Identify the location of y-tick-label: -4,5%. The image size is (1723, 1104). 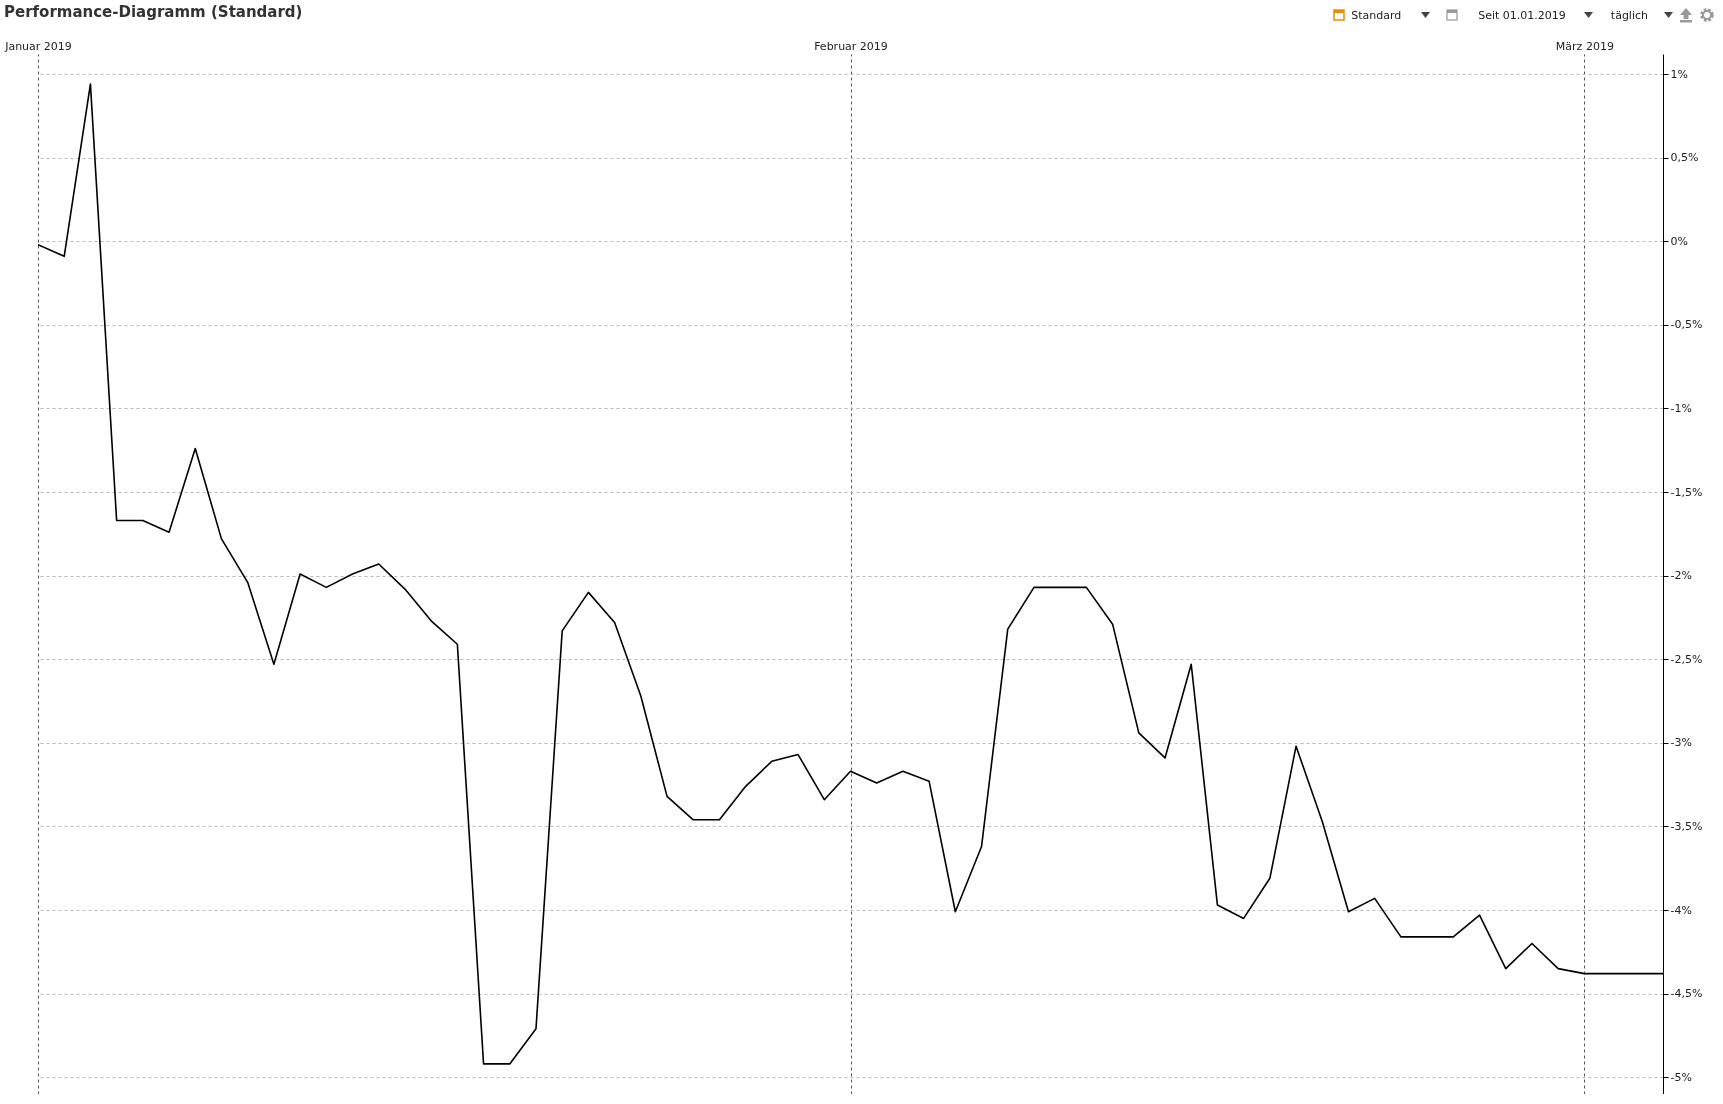
(1686, 994).